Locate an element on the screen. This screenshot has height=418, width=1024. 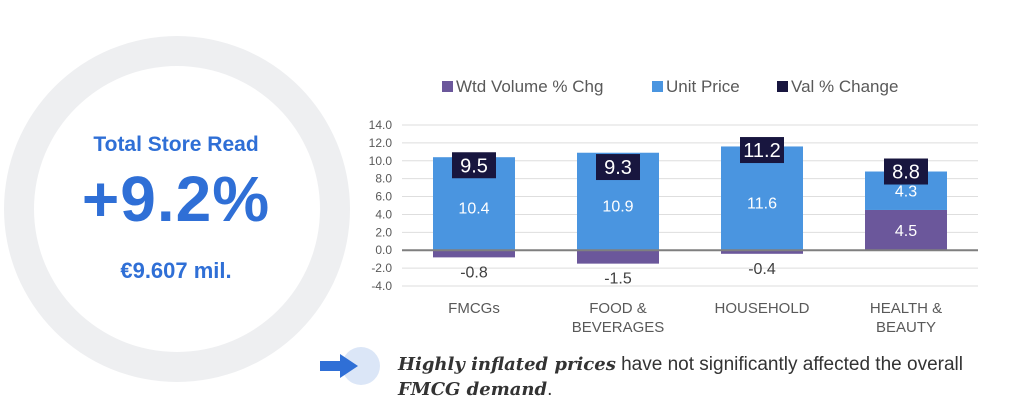
legend-label: Wtd Volume % Chg is located at coordinates (529, 86).